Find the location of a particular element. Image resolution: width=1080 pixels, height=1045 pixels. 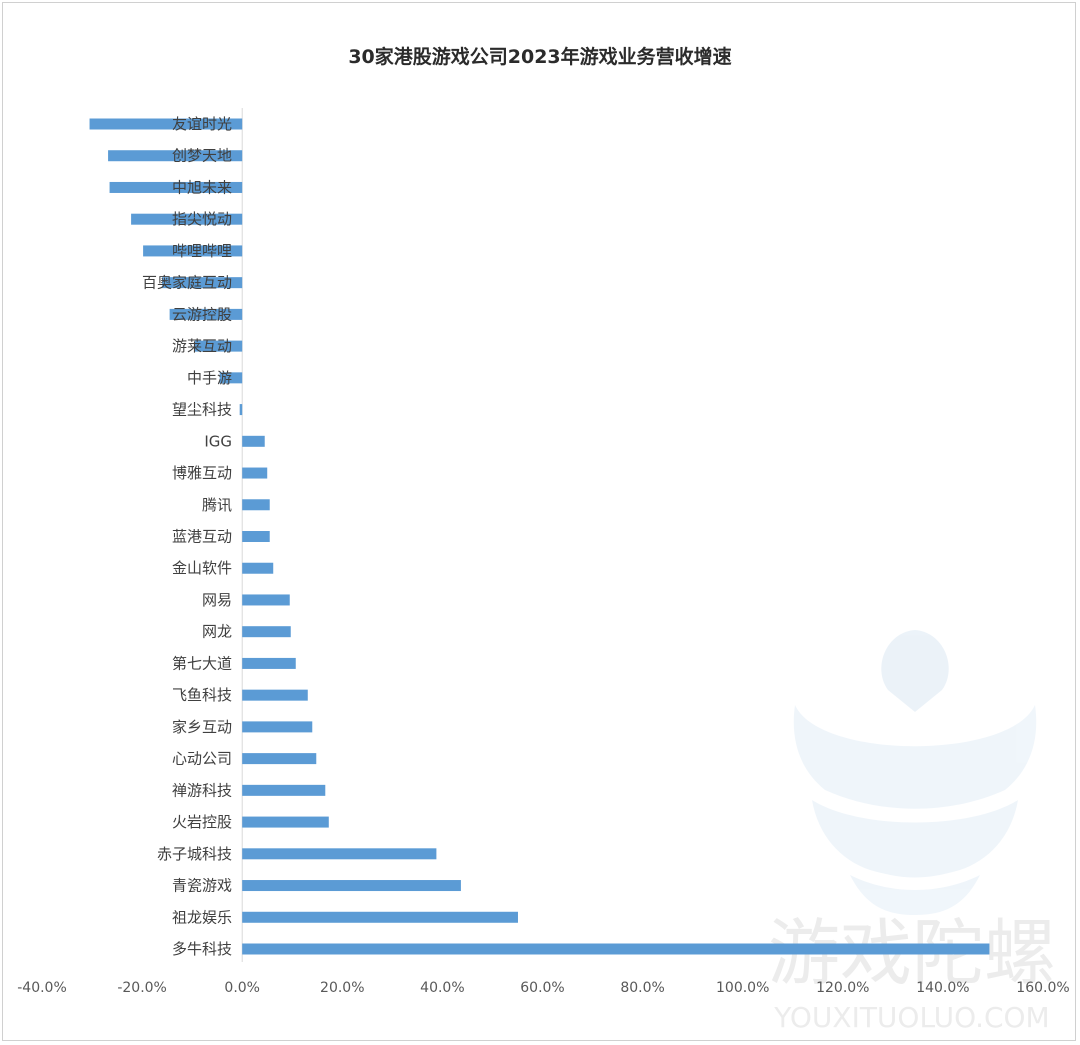

x-tick-label: 0.0% is located at coordinates (242, 988).